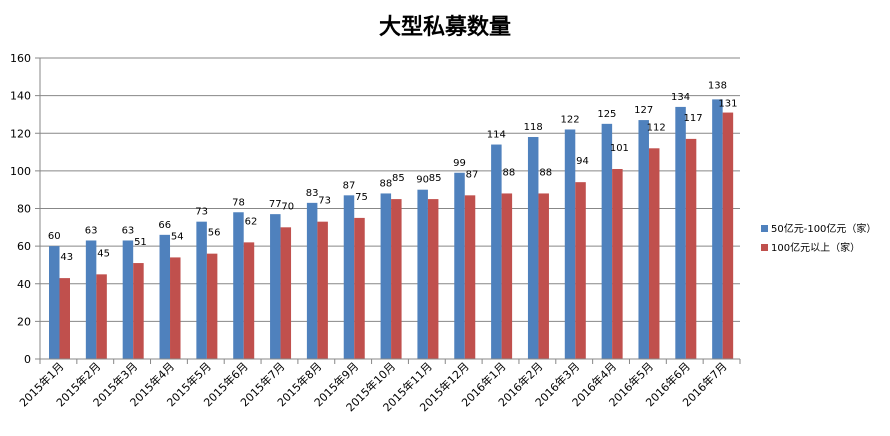 The height and width of the screenshot is (436, 890). Describe the element at coordinates (569, 119) in the screenshot. I see `data-label: 122` at that location.